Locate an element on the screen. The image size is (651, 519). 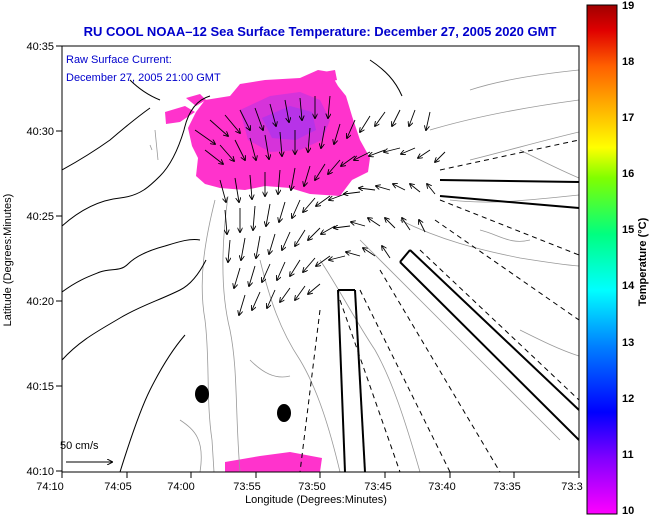
x-tick-label: 74:05 is located at coordinates (118, 487).